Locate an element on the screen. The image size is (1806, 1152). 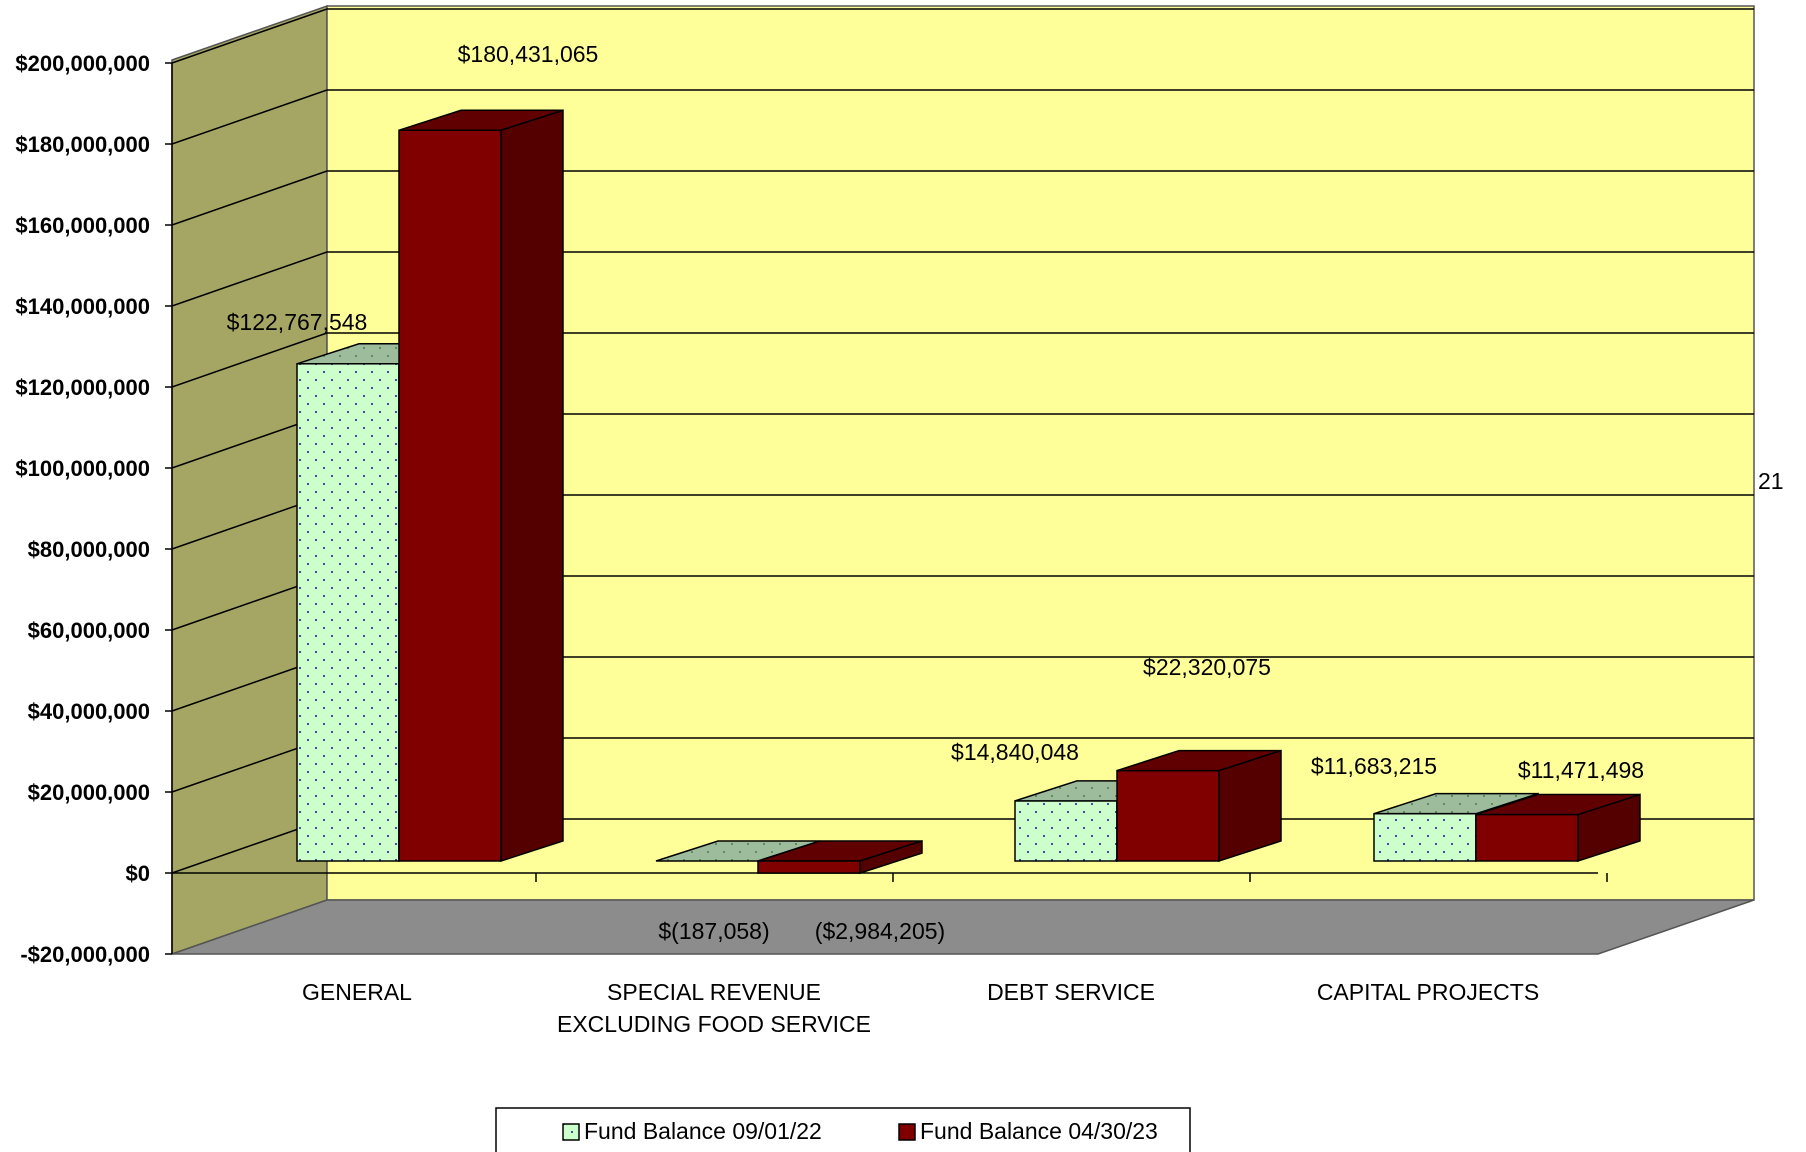
legend-box is located at coordinates (843, 1129).